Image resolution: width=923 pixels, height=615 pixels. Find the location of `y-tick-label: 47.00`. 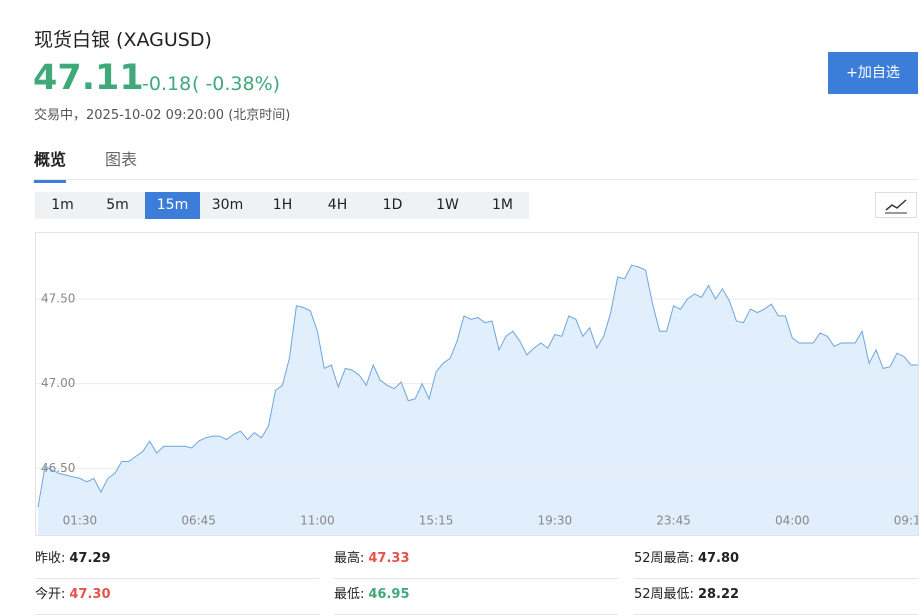

y-tick-label: 47.00 is located at coordinates (58, 383).